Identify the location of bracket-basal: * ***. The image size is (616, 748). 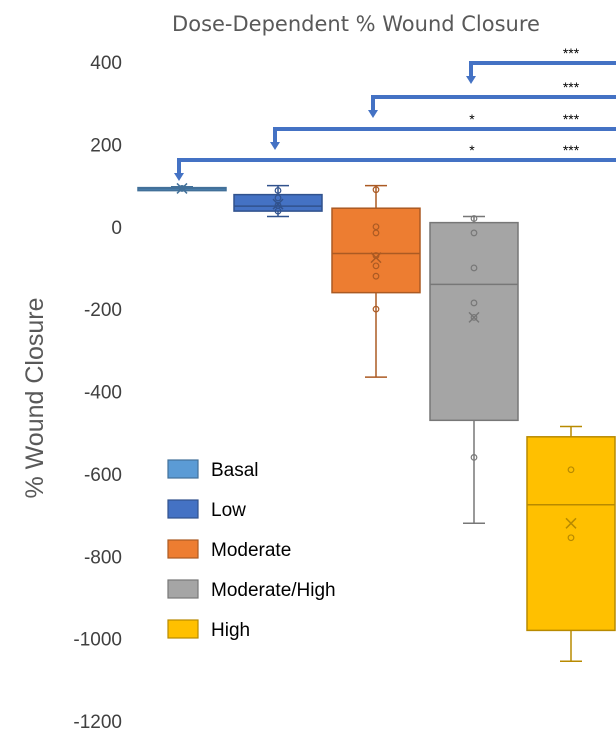
(395, 161).